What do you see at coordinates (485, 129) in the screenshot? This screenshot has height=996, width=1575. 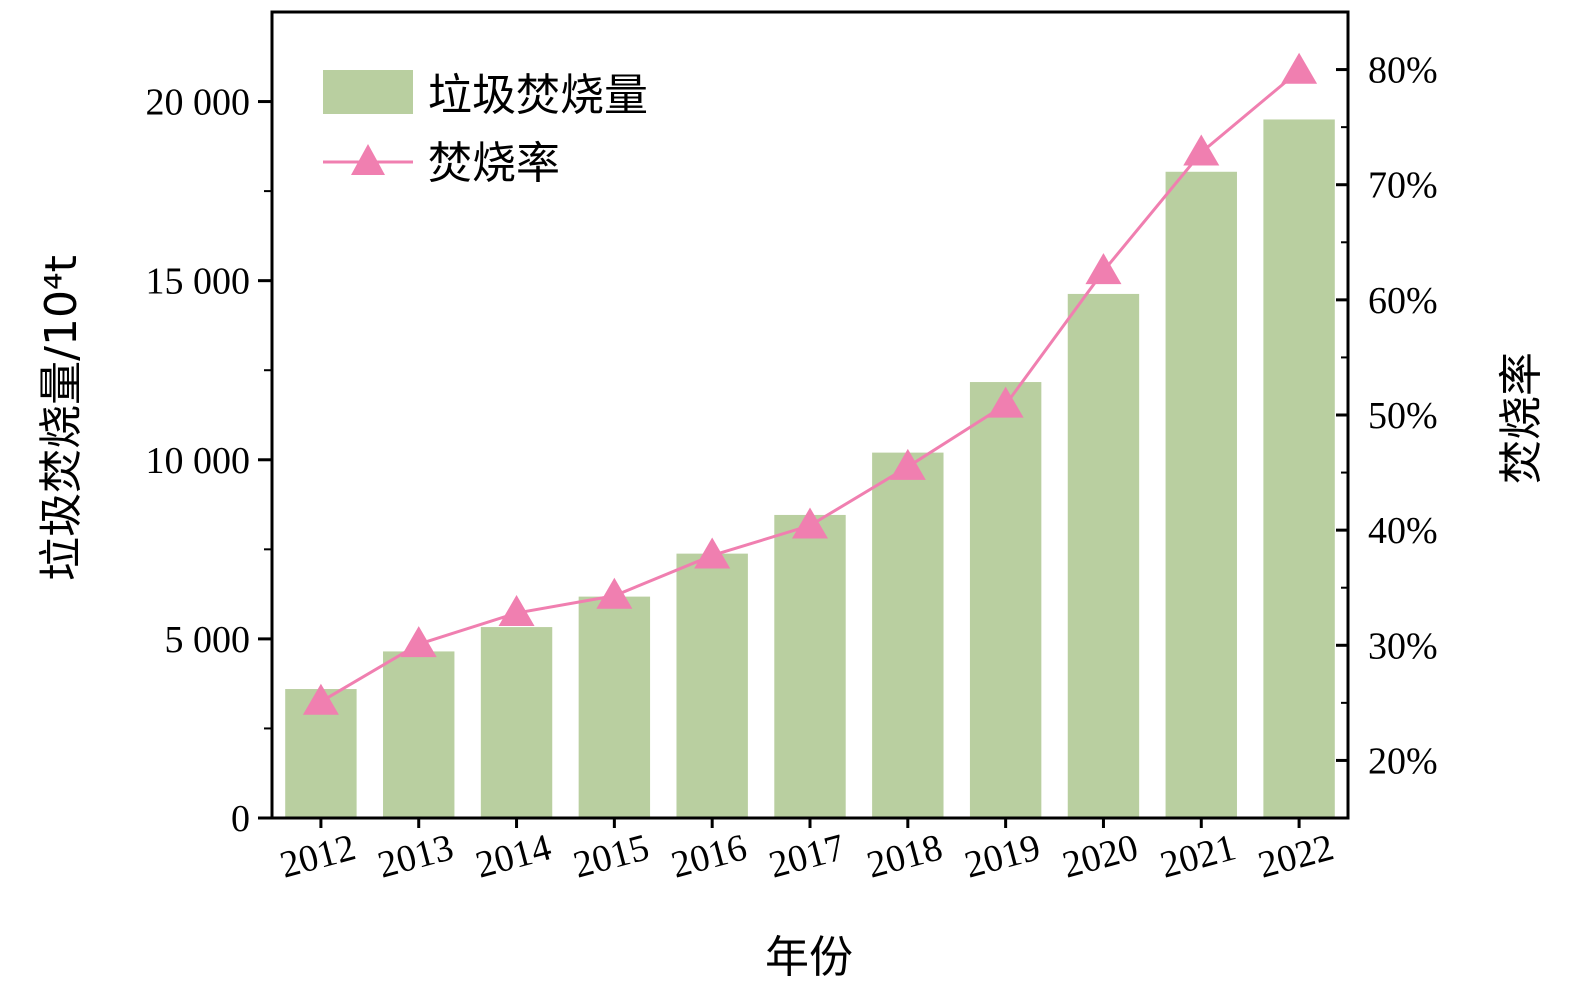 I see `legend: 垃圾焚烧量 焚烧率` at bounding box center [485, 129].